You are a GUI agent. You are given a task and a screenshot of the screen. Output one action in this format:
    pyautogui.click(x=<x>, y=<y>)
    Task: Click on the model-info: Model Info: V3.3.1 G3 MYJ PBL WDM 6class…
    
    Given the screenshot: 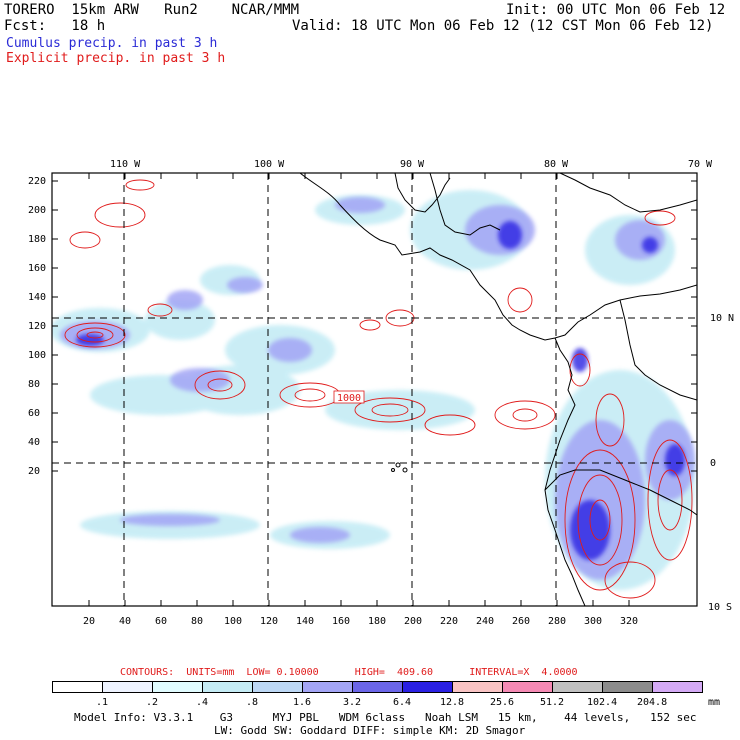 What is the action you would take?
    pyautogui.click(x=385, y=717)
    